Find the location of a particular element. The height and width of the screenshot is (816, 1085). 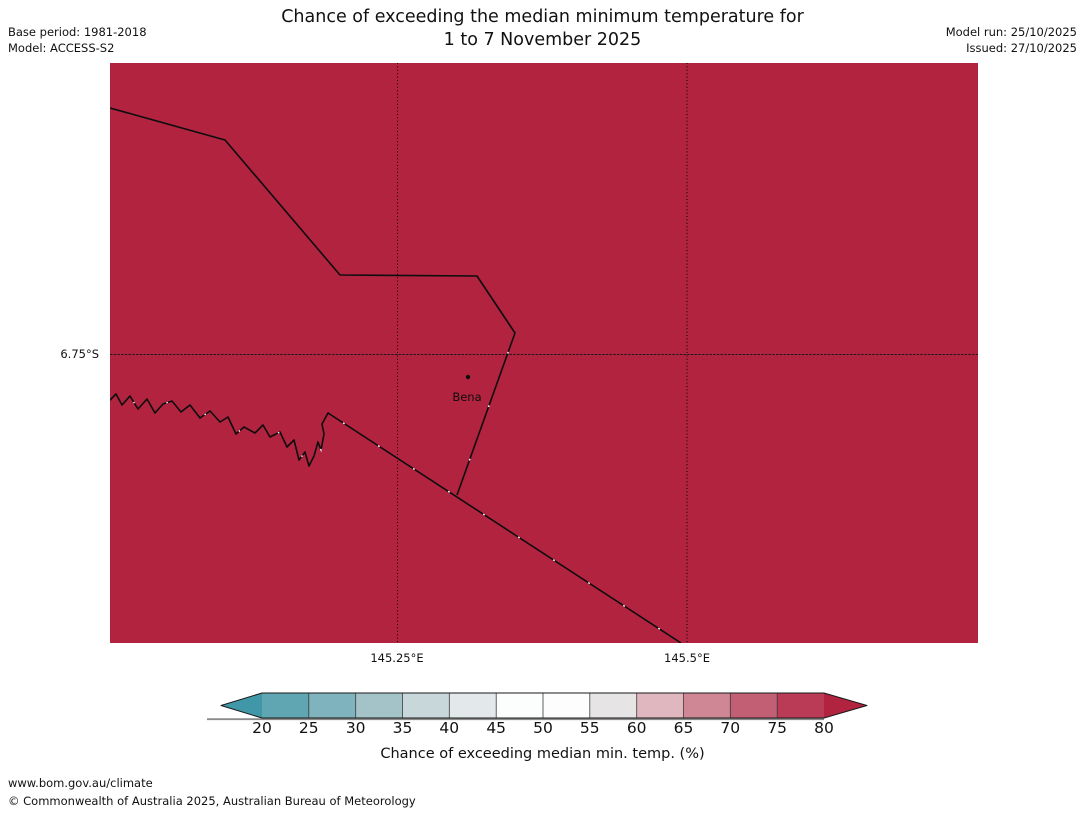

colorbar-tick-25: 25 is located at coordinates (308, 728).